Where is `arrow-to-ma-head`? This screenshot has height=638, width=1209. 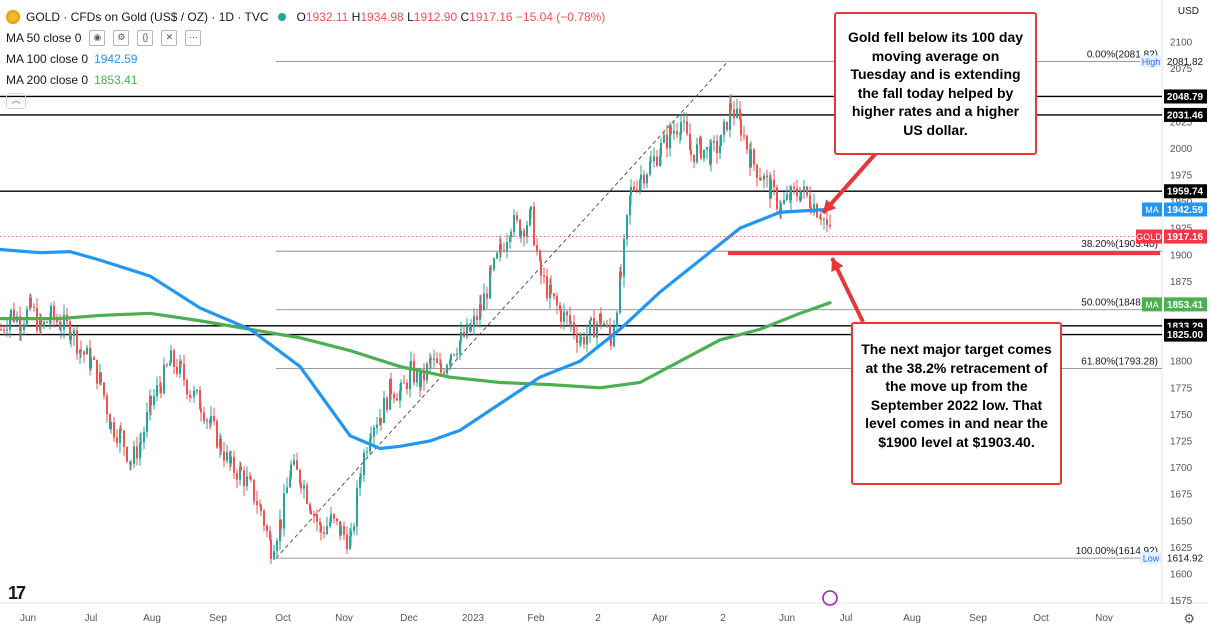
arrow-to-ma-head is located at coordinates (830, 206).